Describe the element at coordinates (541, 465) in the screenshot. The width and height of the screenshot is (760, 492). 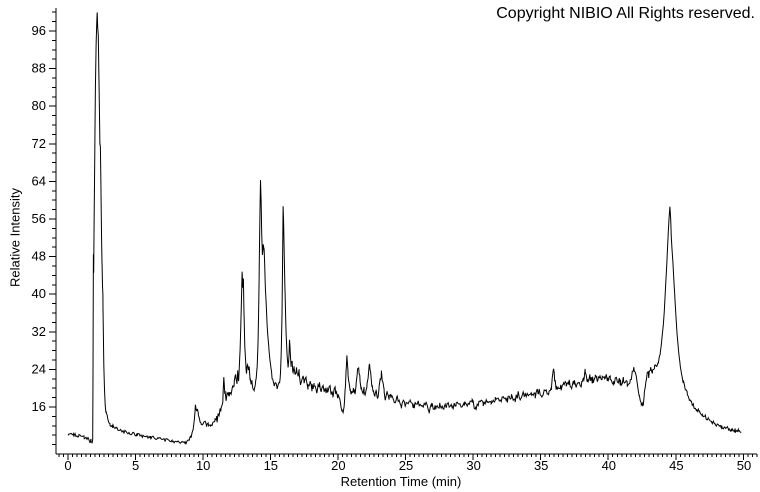
I see `x-tick-label: 35` at that location.